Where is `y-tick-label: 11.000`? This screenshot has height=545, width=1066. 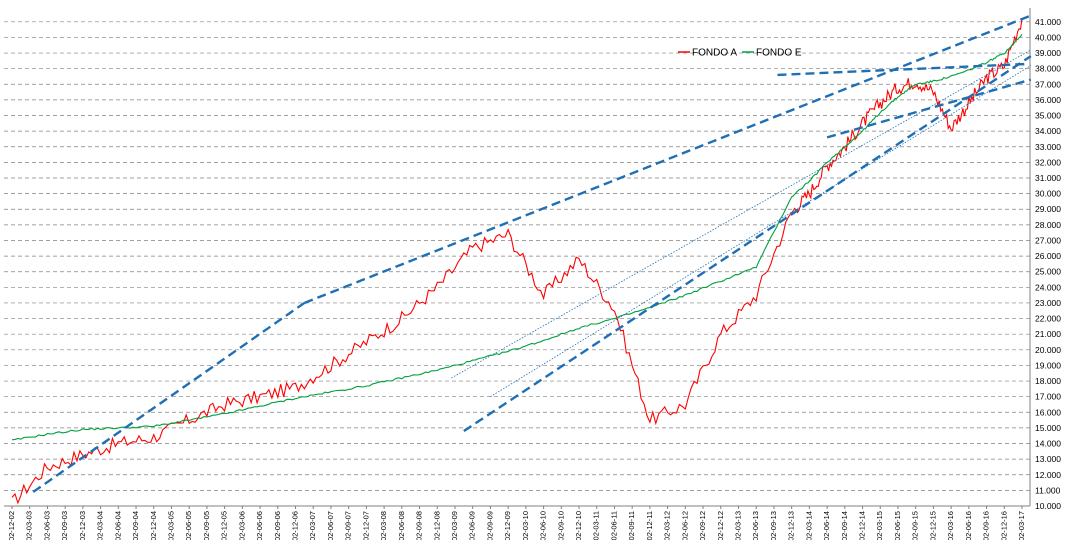
y-tick-label: 11.000 is located at coordinates (1048, 490).